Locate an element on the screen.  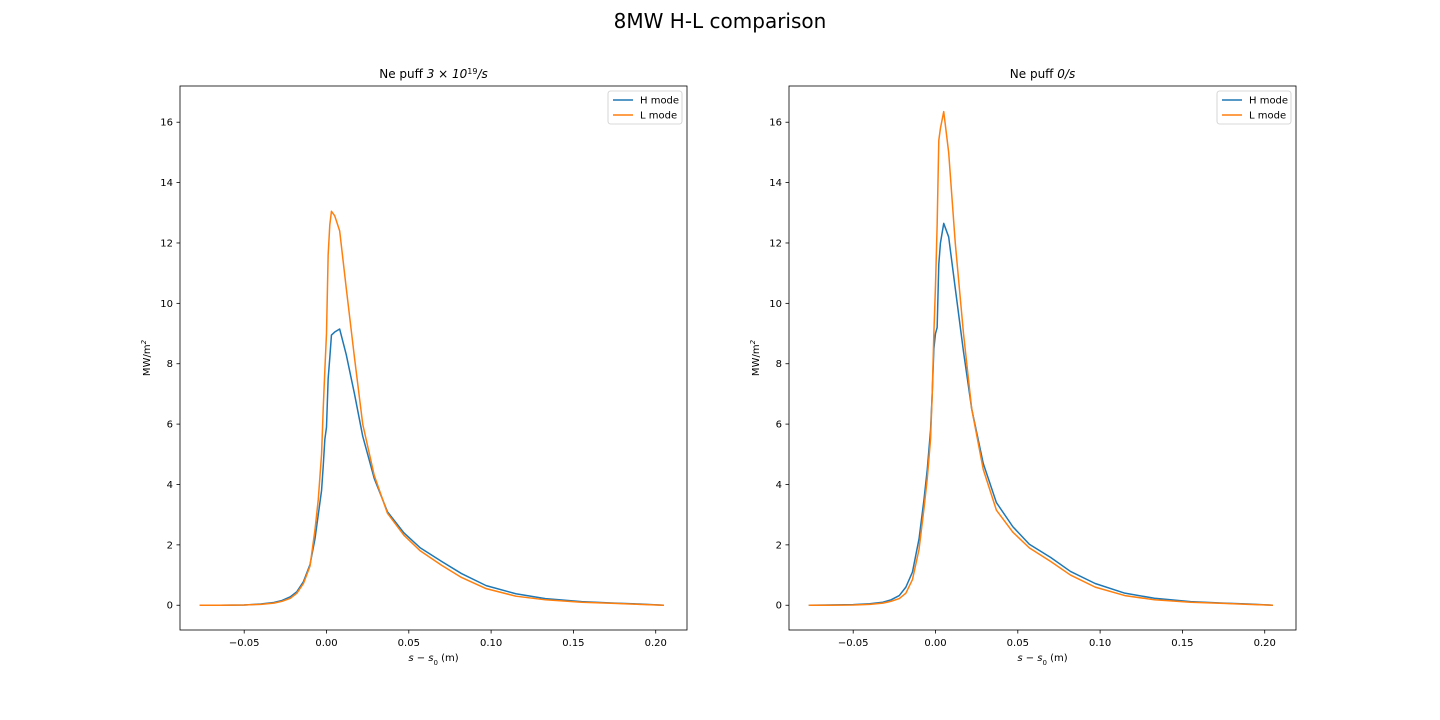
figure-suptitle: 8MW H-L comparison is located at coordinates (720, 21).